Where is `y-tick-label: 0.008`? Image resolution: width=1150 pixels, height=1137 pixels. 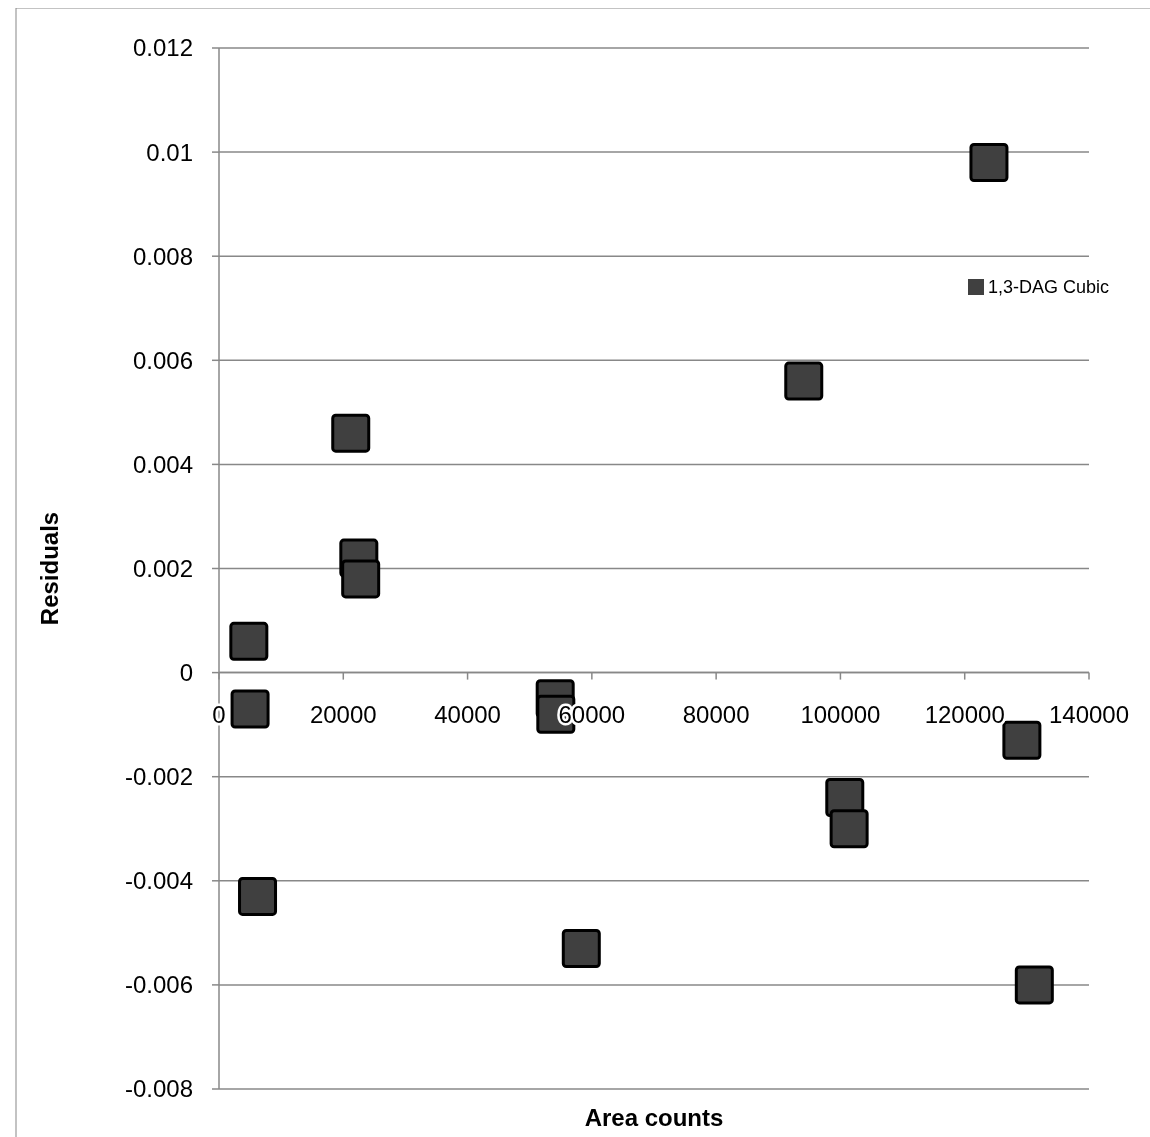
y-tick-label: 0.008 is located at coordinates (162, 256).